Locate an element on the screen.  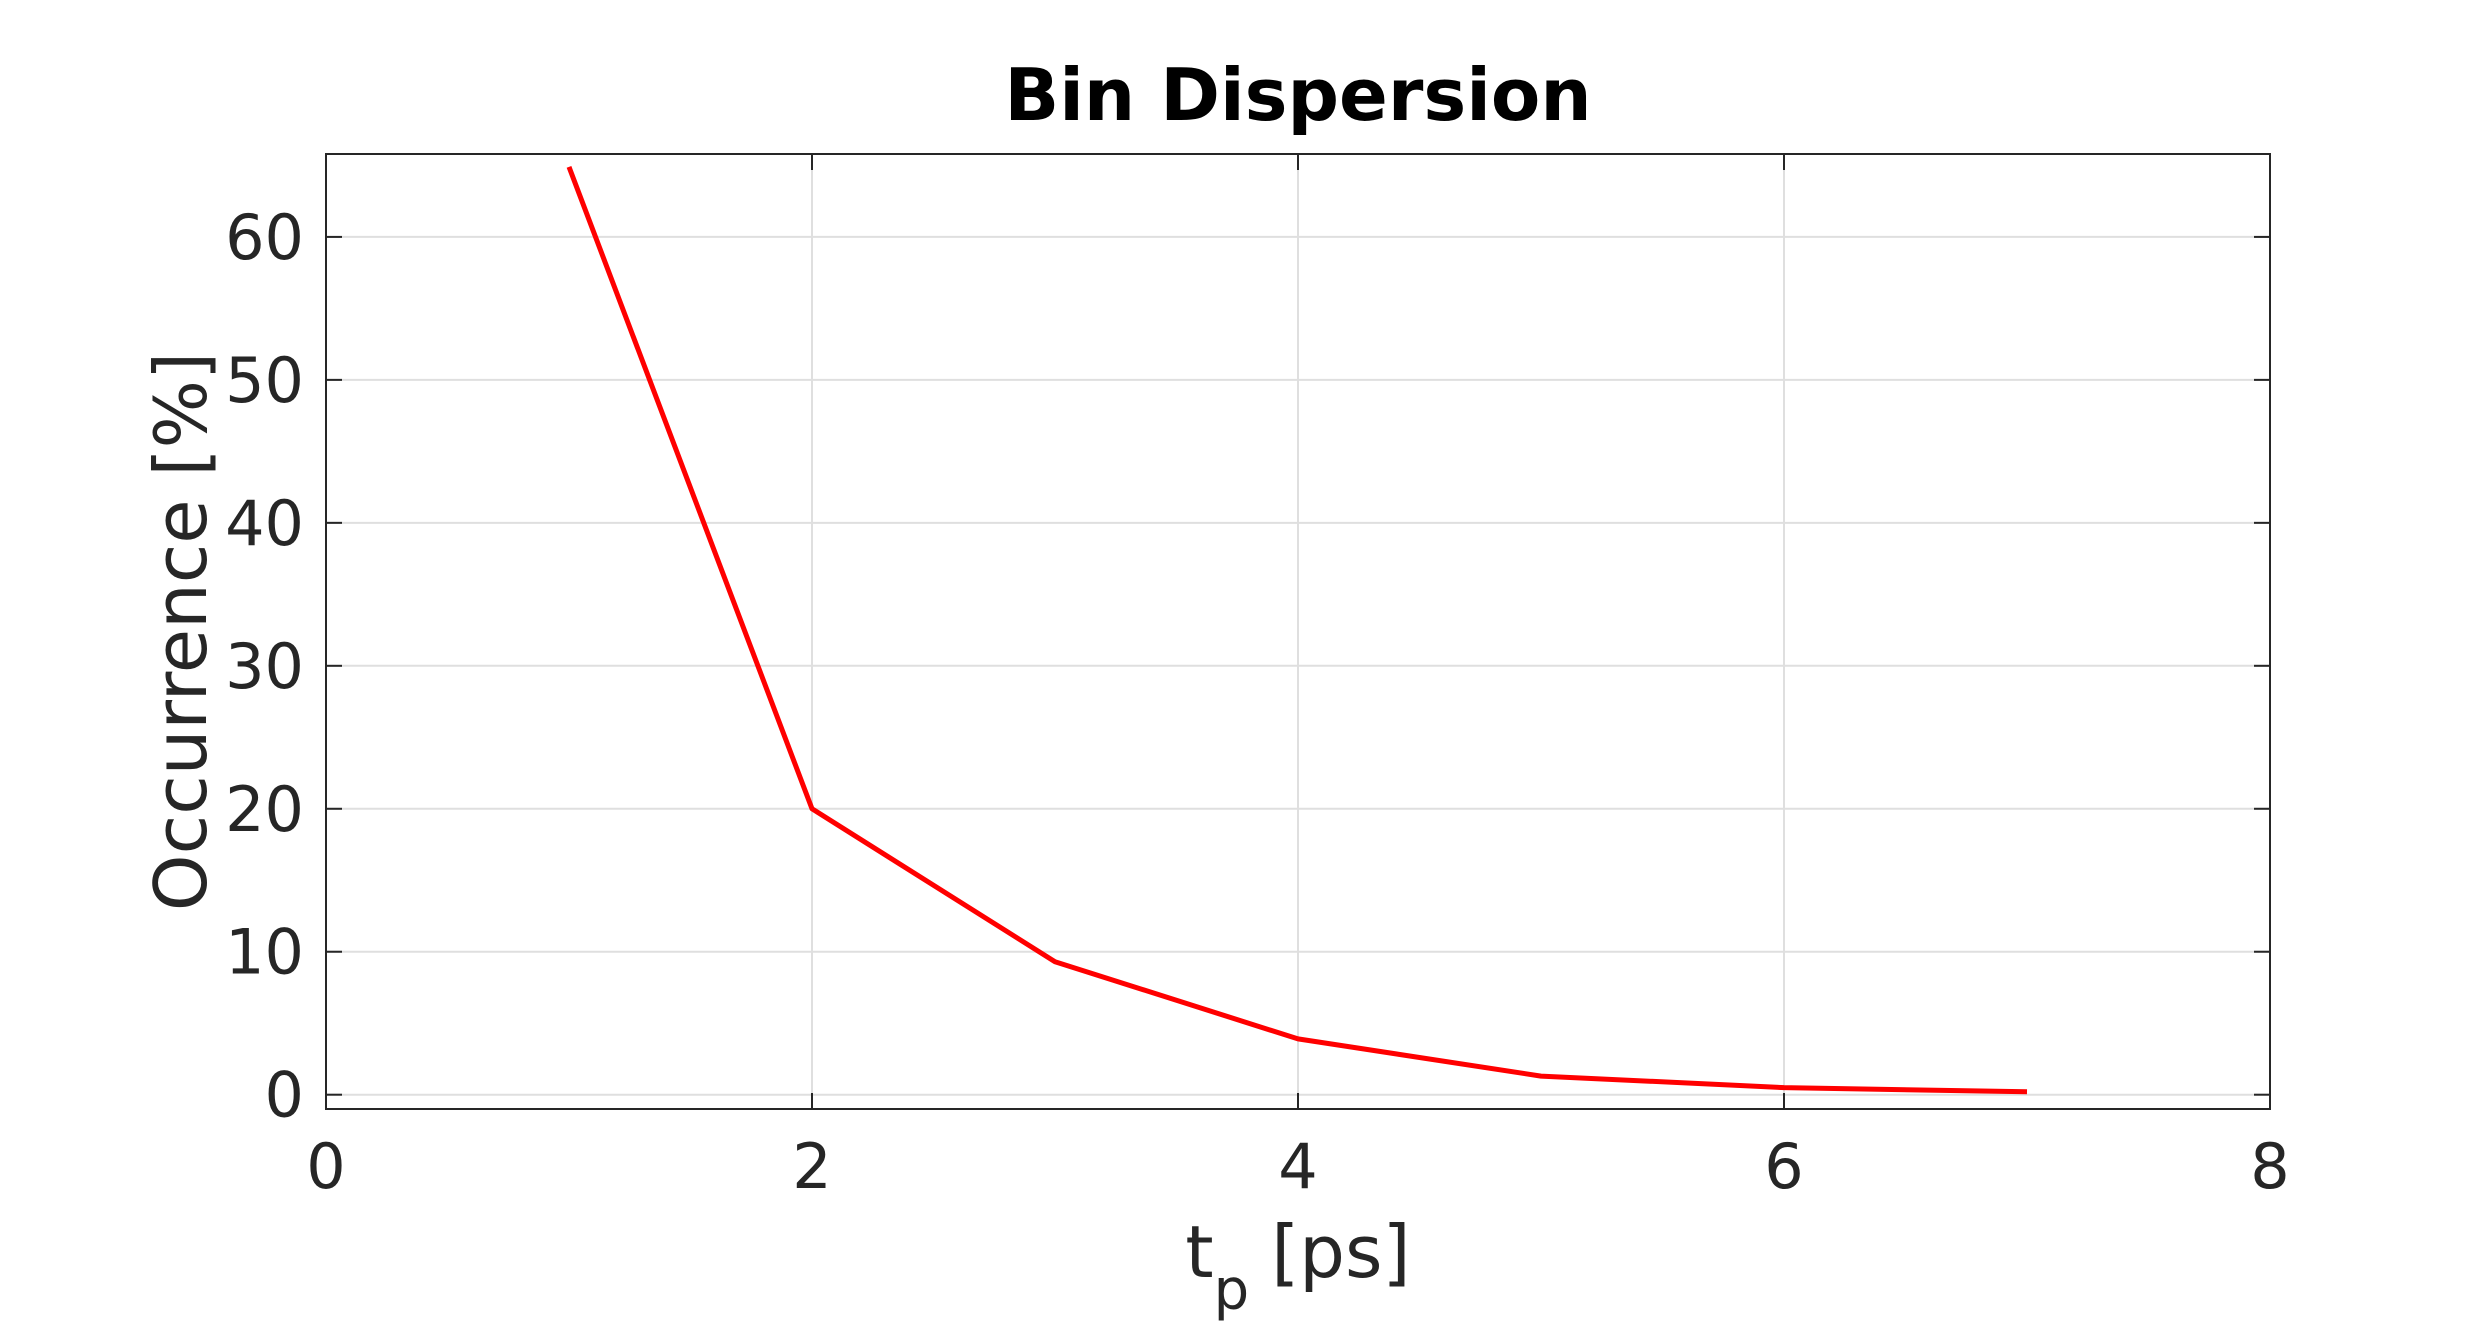
x-axis-label-subscript: p is located at coordinates (1232, 1289).